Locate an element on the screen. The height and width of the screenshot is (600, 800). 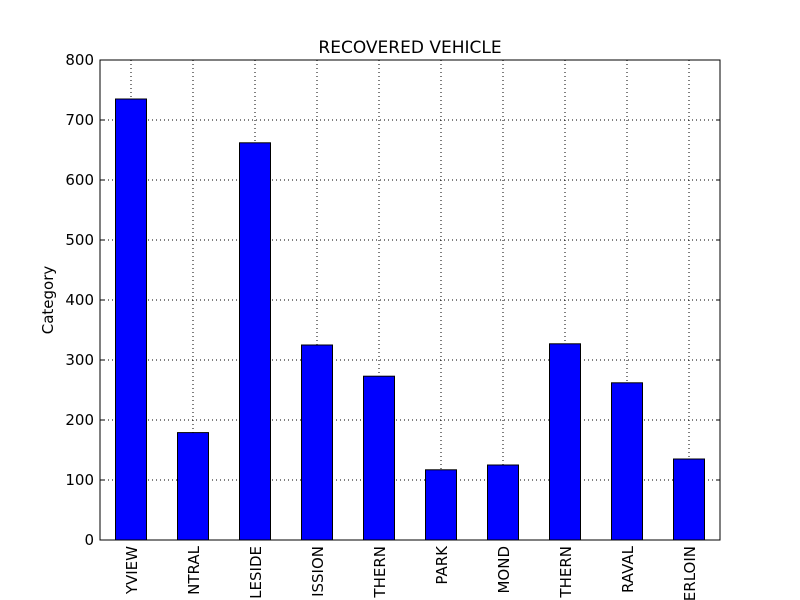
y-tick-label: 600 is located at coordinates (79, 180).